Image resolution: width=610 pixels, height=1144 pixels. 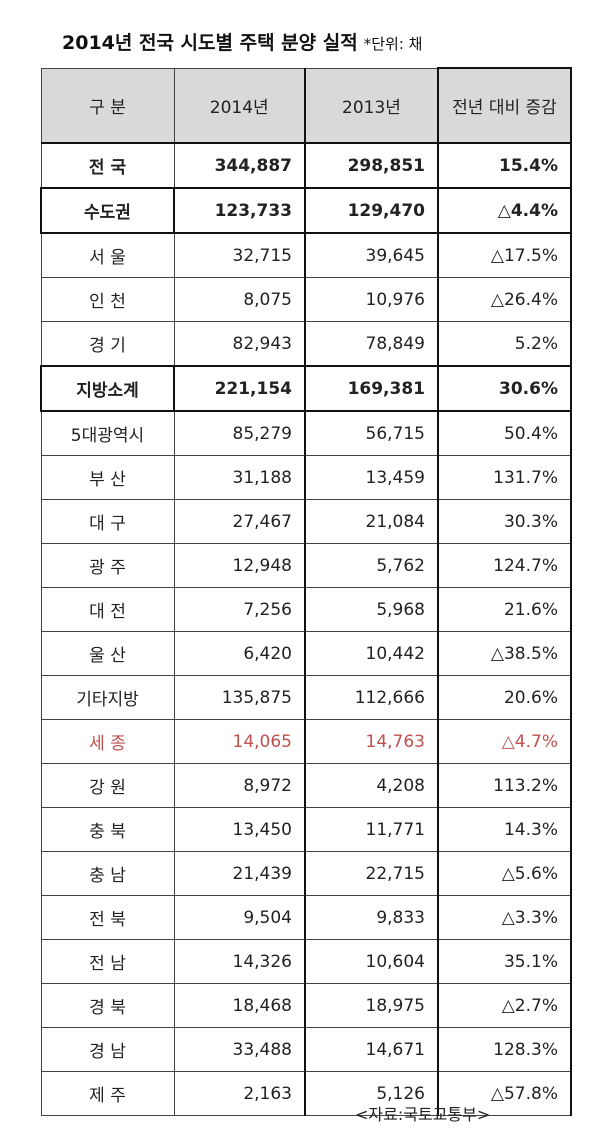 What do you see at coordinates (371, 873) in the screenshot?
I see `value-2013: 22,715` at bounding box center [371, 873].